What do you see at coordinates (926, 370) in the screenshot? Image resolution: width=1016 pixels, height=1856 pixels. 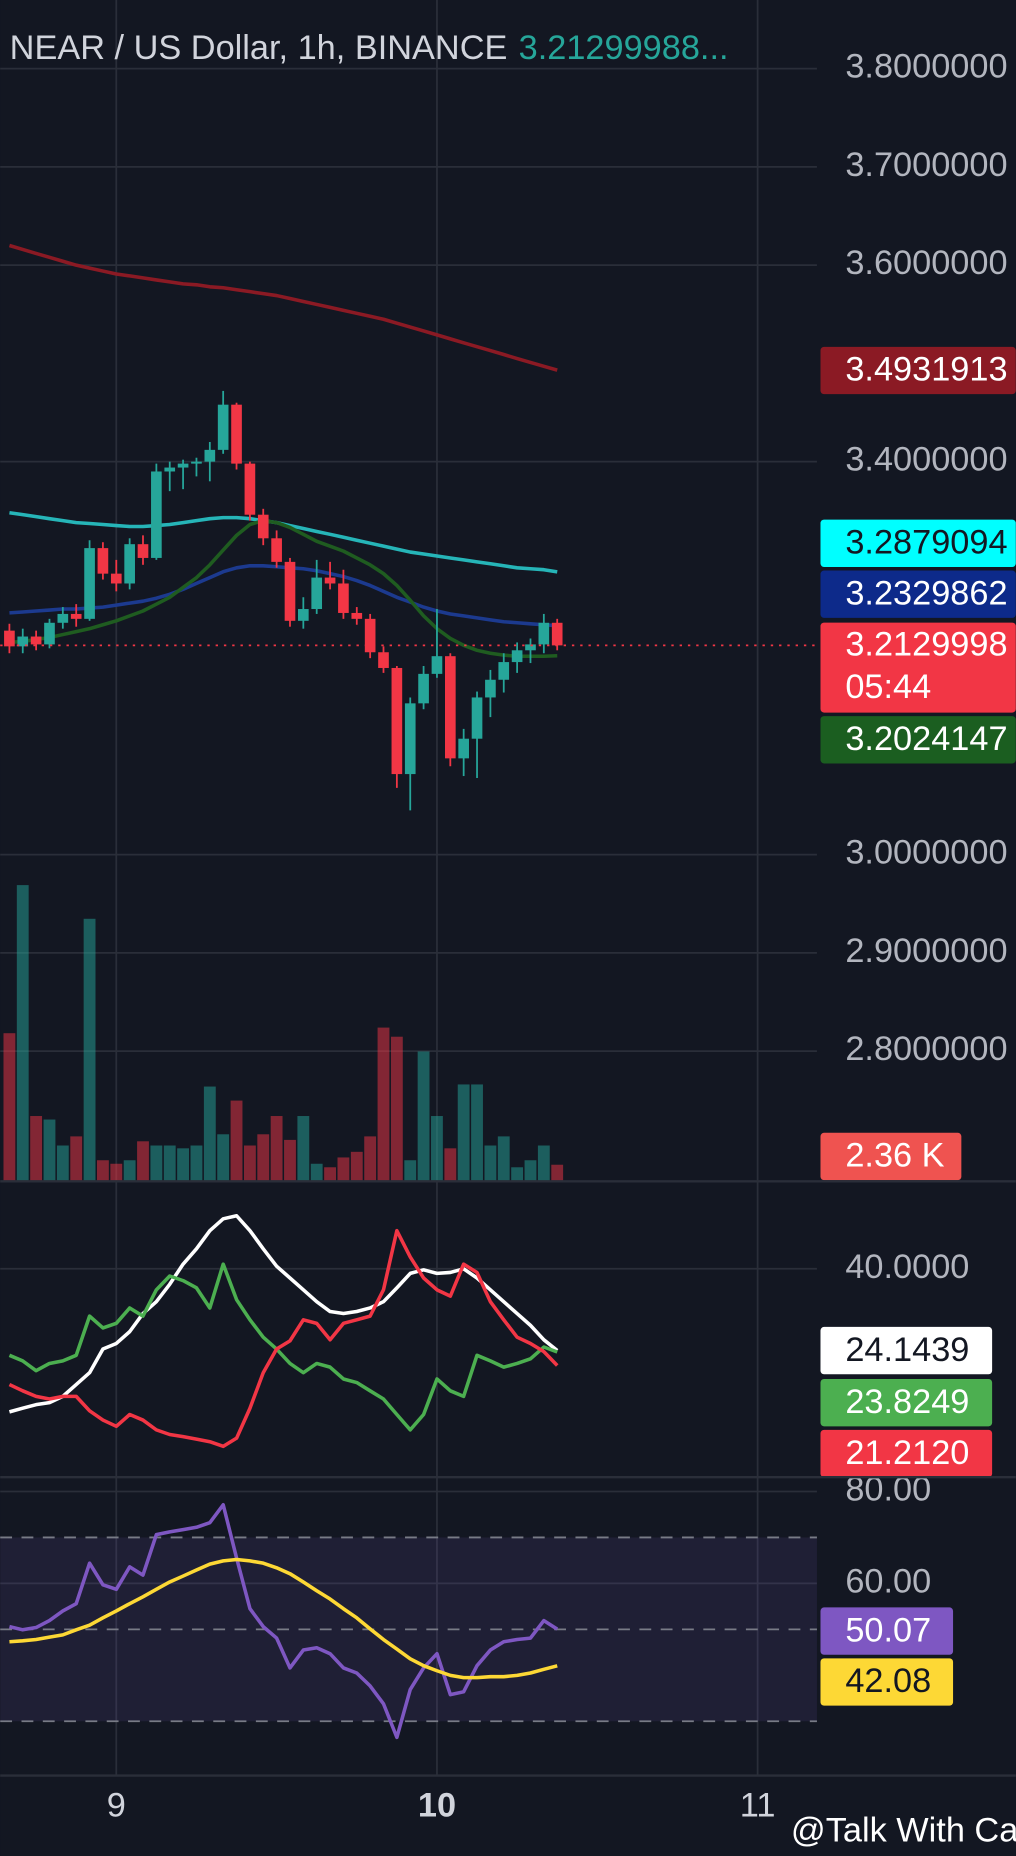 I see `series-last-label: 3.4931913` at bounding box center [926, 370].